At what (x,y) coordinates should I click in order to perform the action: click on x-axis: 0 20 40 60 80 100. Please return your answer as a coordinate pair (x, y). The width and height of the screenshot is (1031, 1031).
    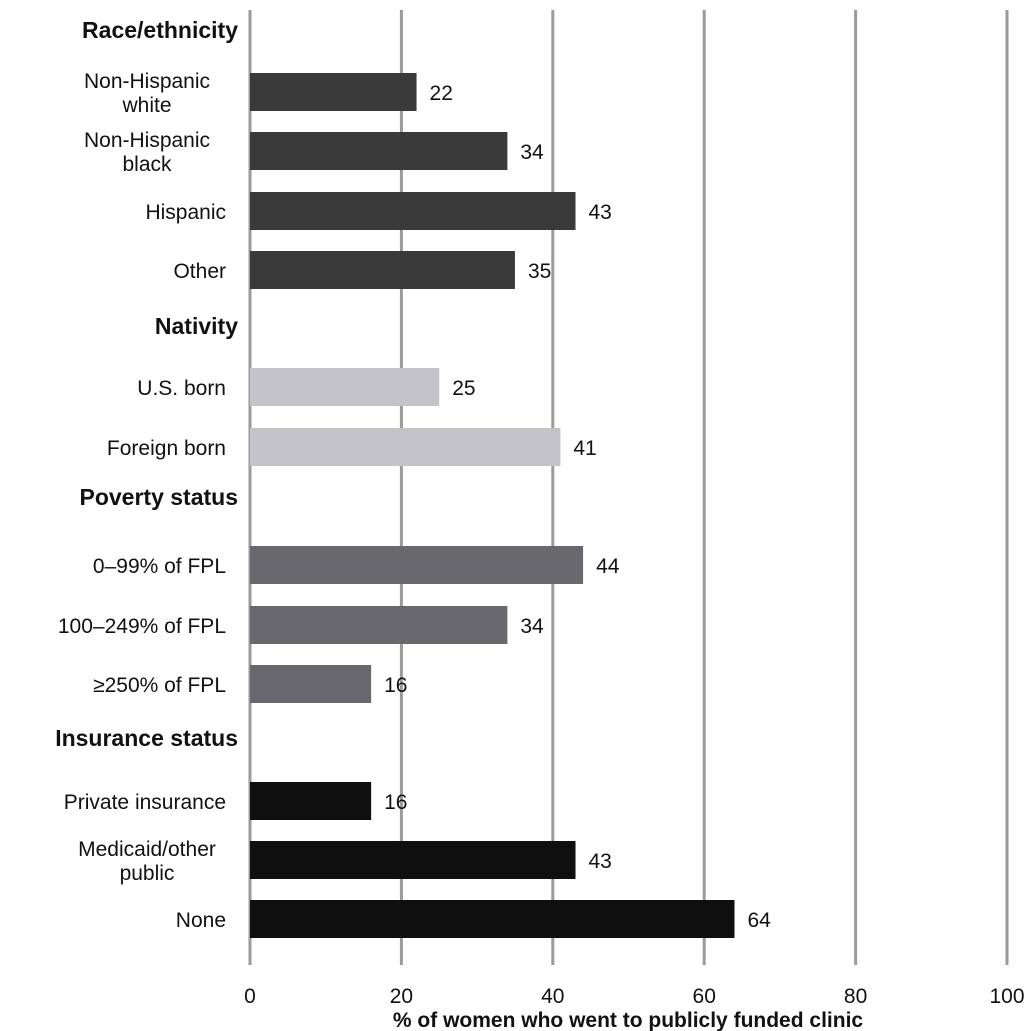
    Looking at the image, I should click on (634, 996).